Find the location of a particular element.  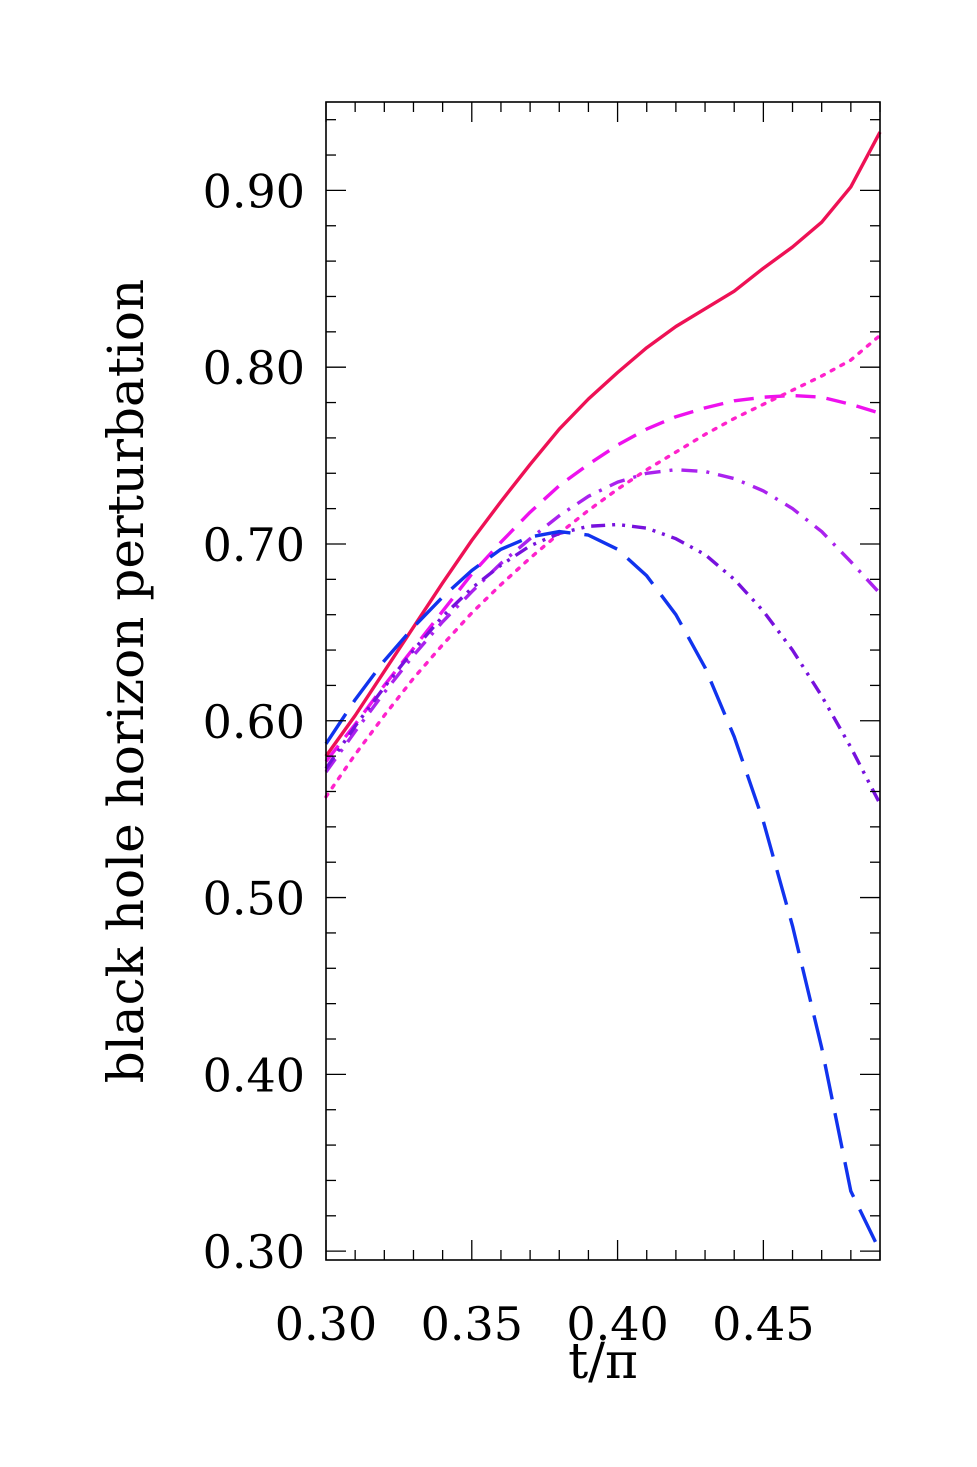

y-tick-label: 0.70 is located at coordinates (254, 545).